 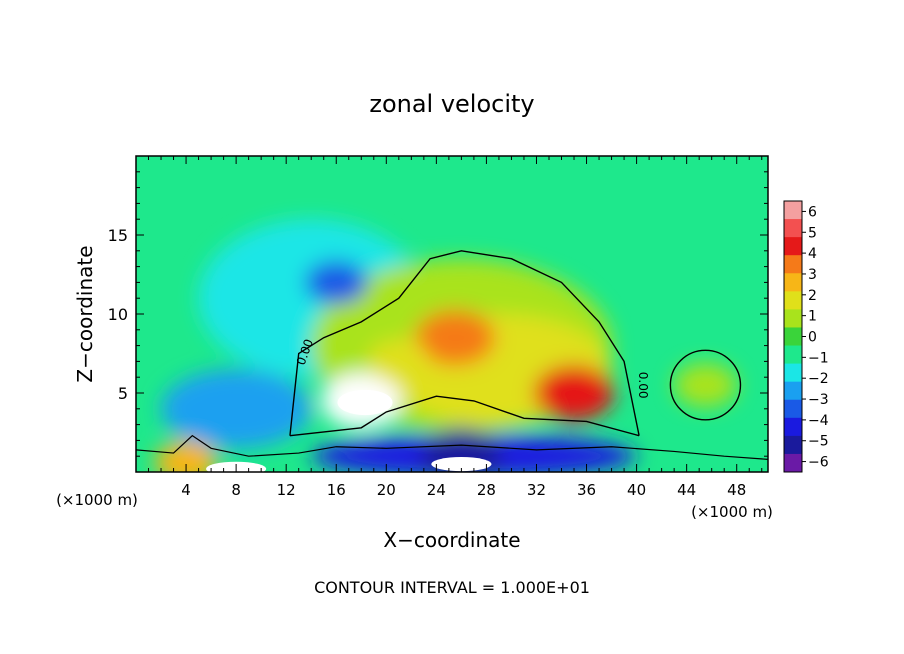 What do you see at coordinates (812, 233) in the screenshot?
I see `colorbar-label: 5` at bounding box center [812, 233].